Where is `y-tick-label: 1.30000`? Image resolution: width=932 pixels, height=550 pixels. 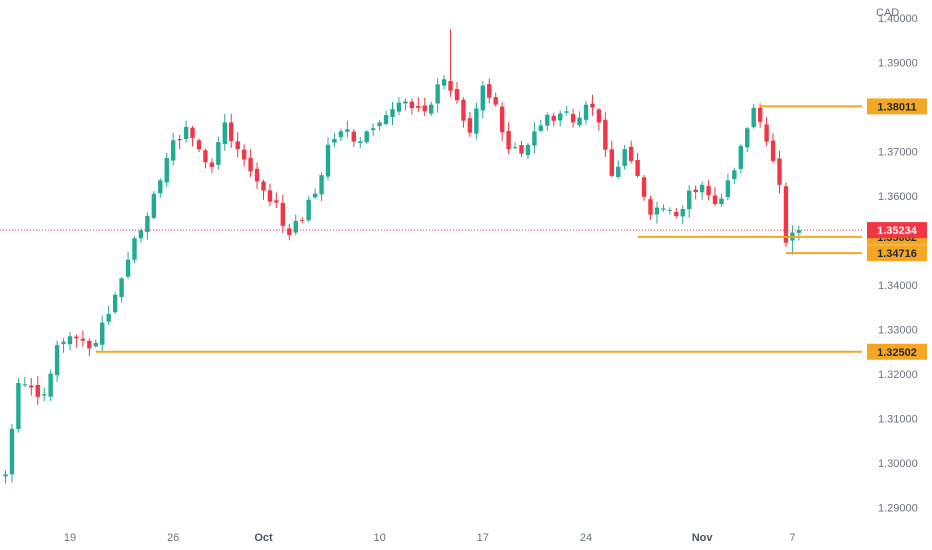 y-tick-label: 1.30000 is located at coordinates (898, 464).